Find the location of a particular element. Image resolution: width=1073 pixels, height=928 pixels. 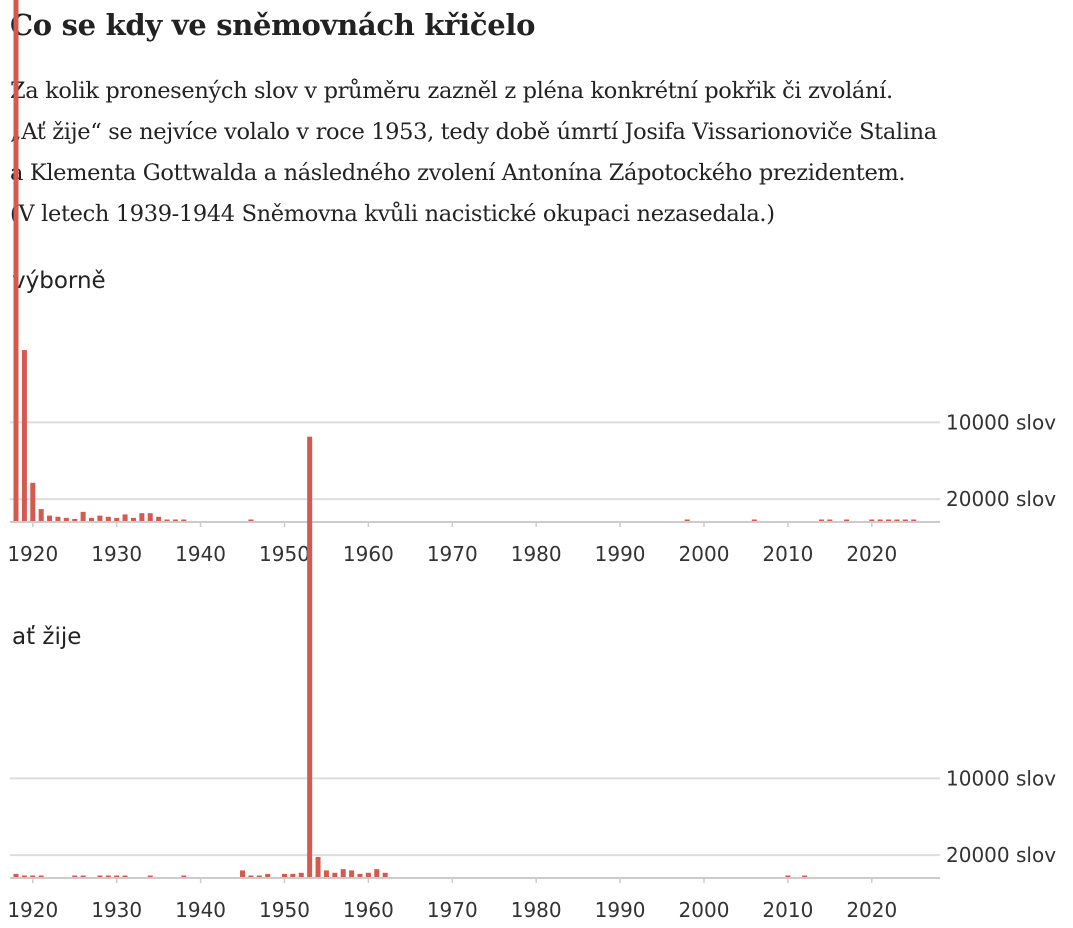

bar-1922 is located at coordinates (50, 518).